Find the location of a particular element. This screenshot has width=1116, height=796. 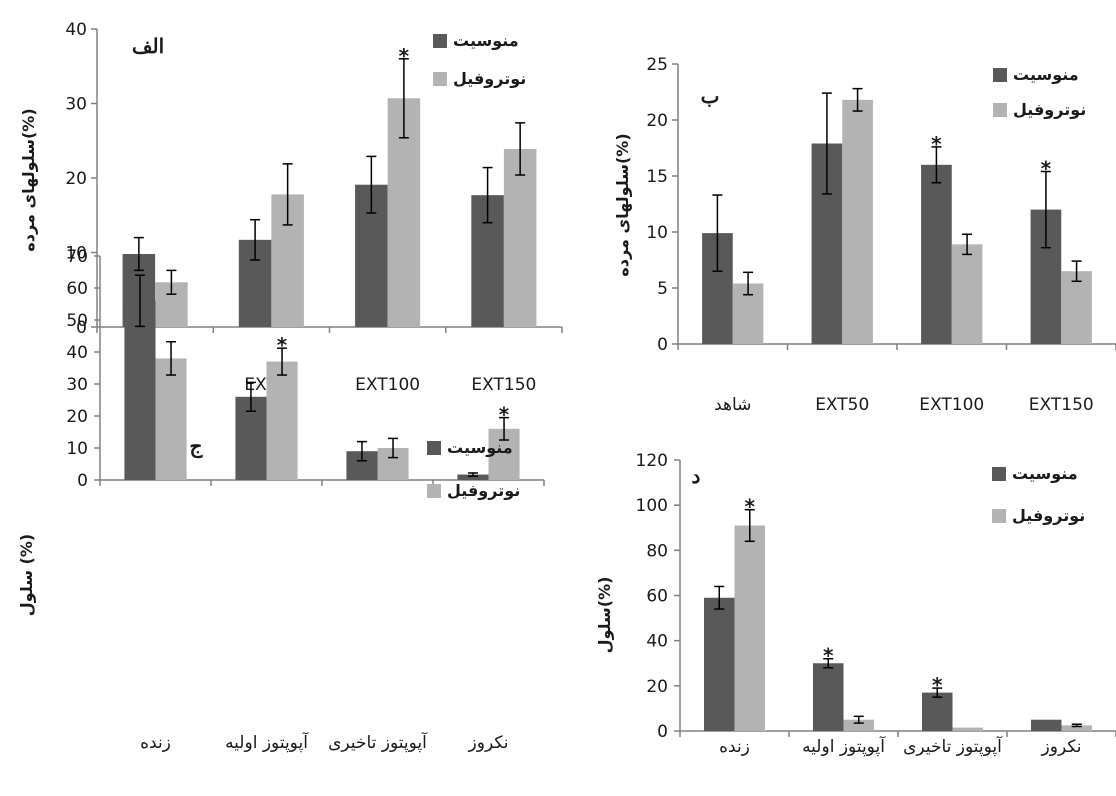

y-tick-label: 25 is located at coordinates (657, 65).